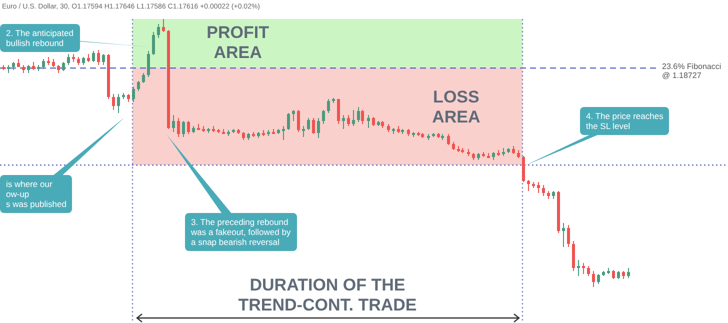 This screenshot has width=728, height=323. I want to click on band-label: LOSS AREA, so click(456, 107).